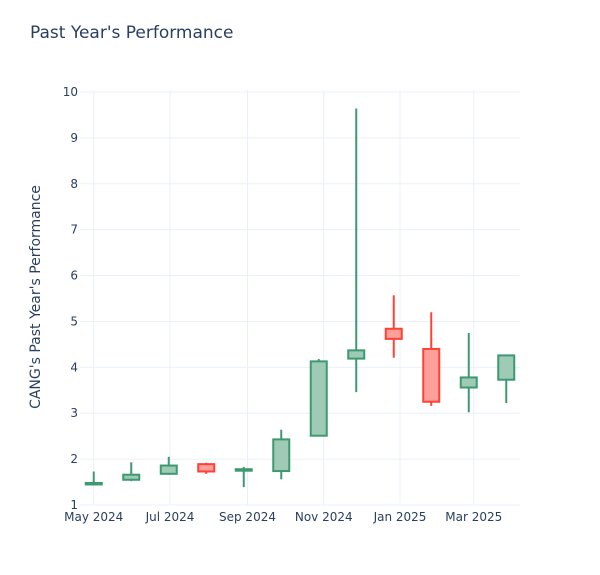  What do you see at coordinates (70, 298) in the screenshot?
I see `y-axis-ticks: 1 2 3 4 5 6 7 8 9 10` at bounding box center [70, 298].